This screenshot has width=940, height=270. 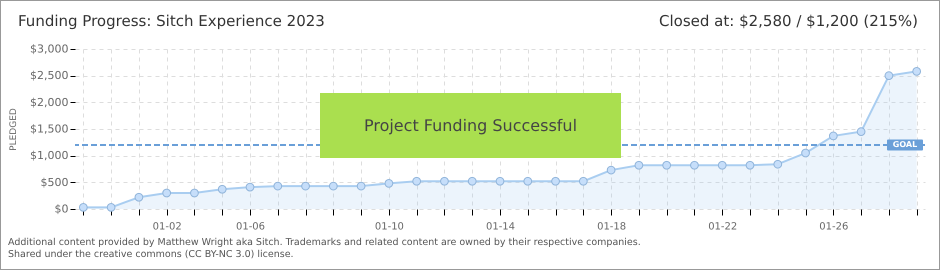 What do you see at coordinates (905, 144) in the screenshot?
I see `ref-line-label: GOAL` at bounding box center [905, 144].